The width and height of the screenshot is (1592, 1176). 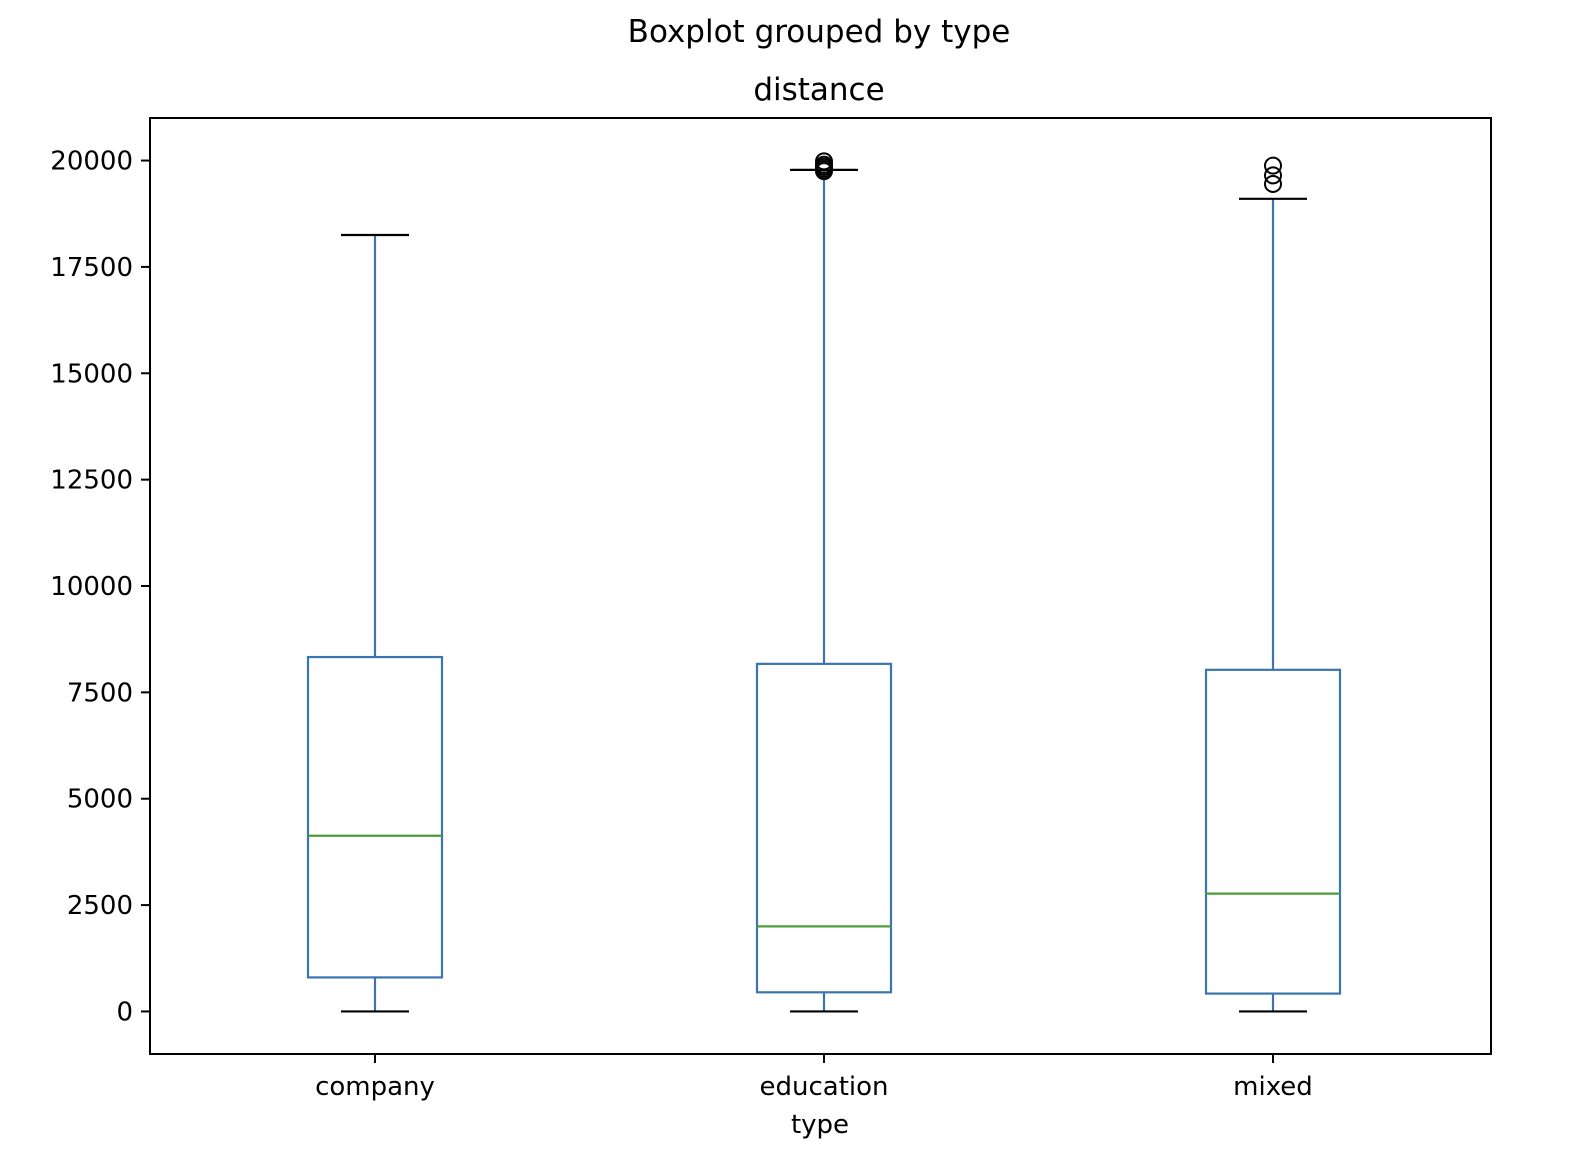 I want to click on box-group-mixed, so click(x=1273, y=584).